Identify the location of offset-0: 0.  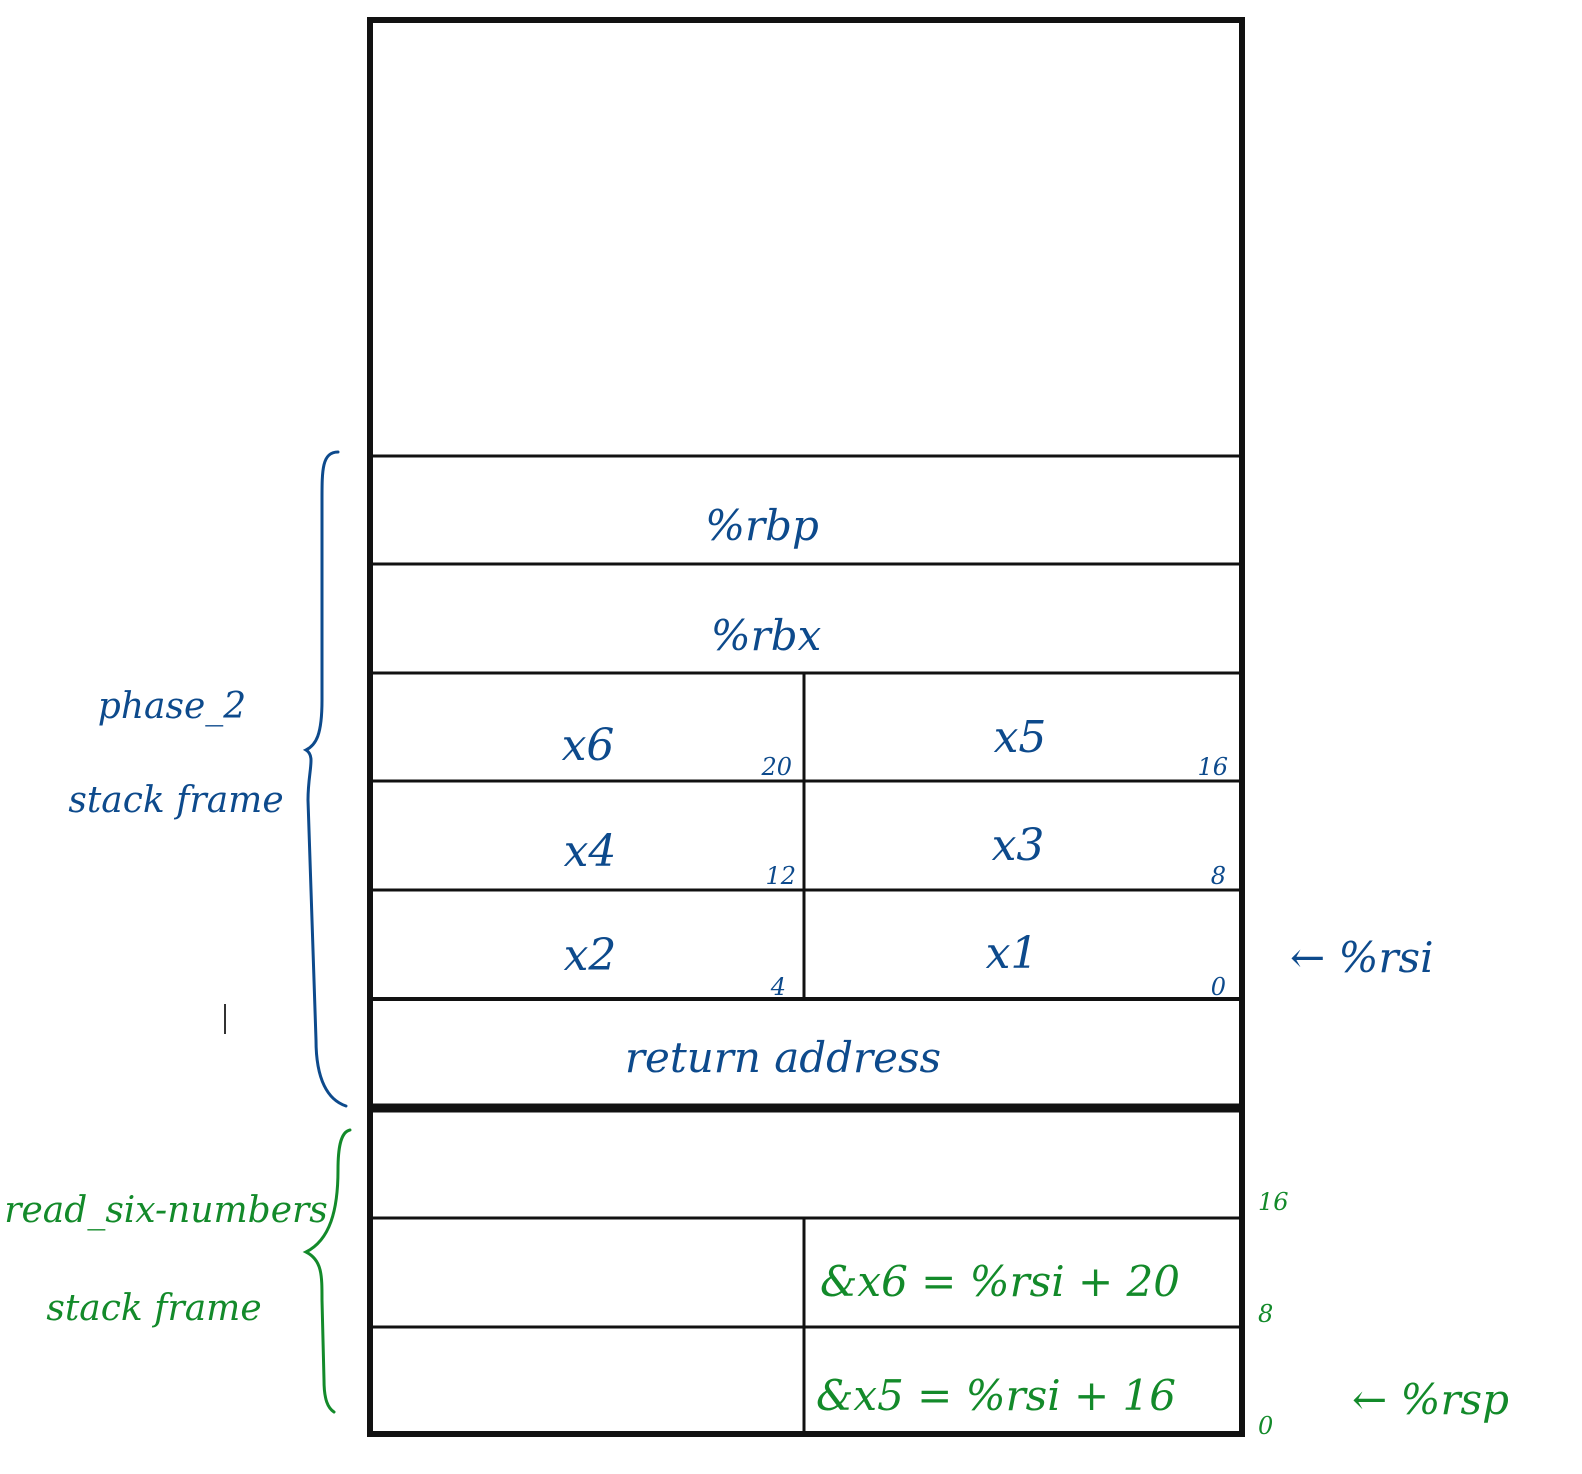
(1218, 987).